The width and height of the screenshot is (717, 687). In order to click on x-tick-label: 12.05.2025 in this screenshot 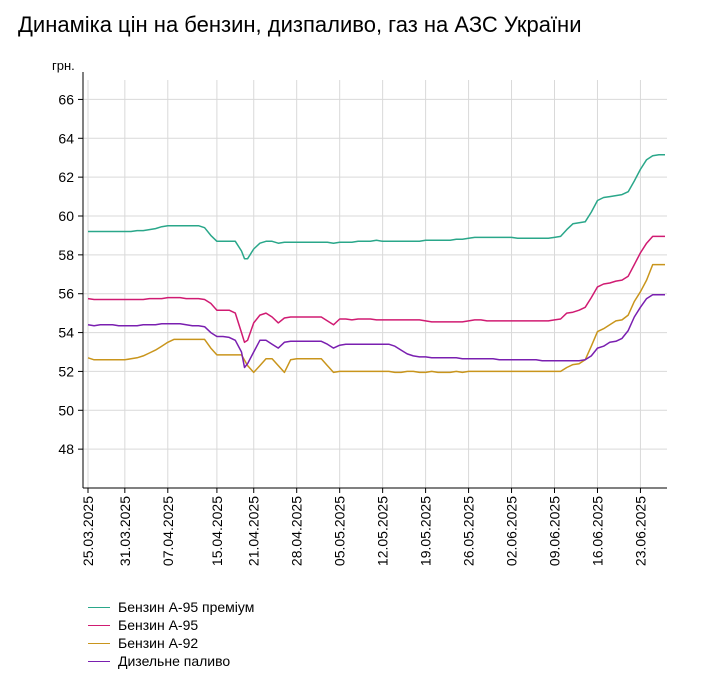, I will do `click(383, 531)`.